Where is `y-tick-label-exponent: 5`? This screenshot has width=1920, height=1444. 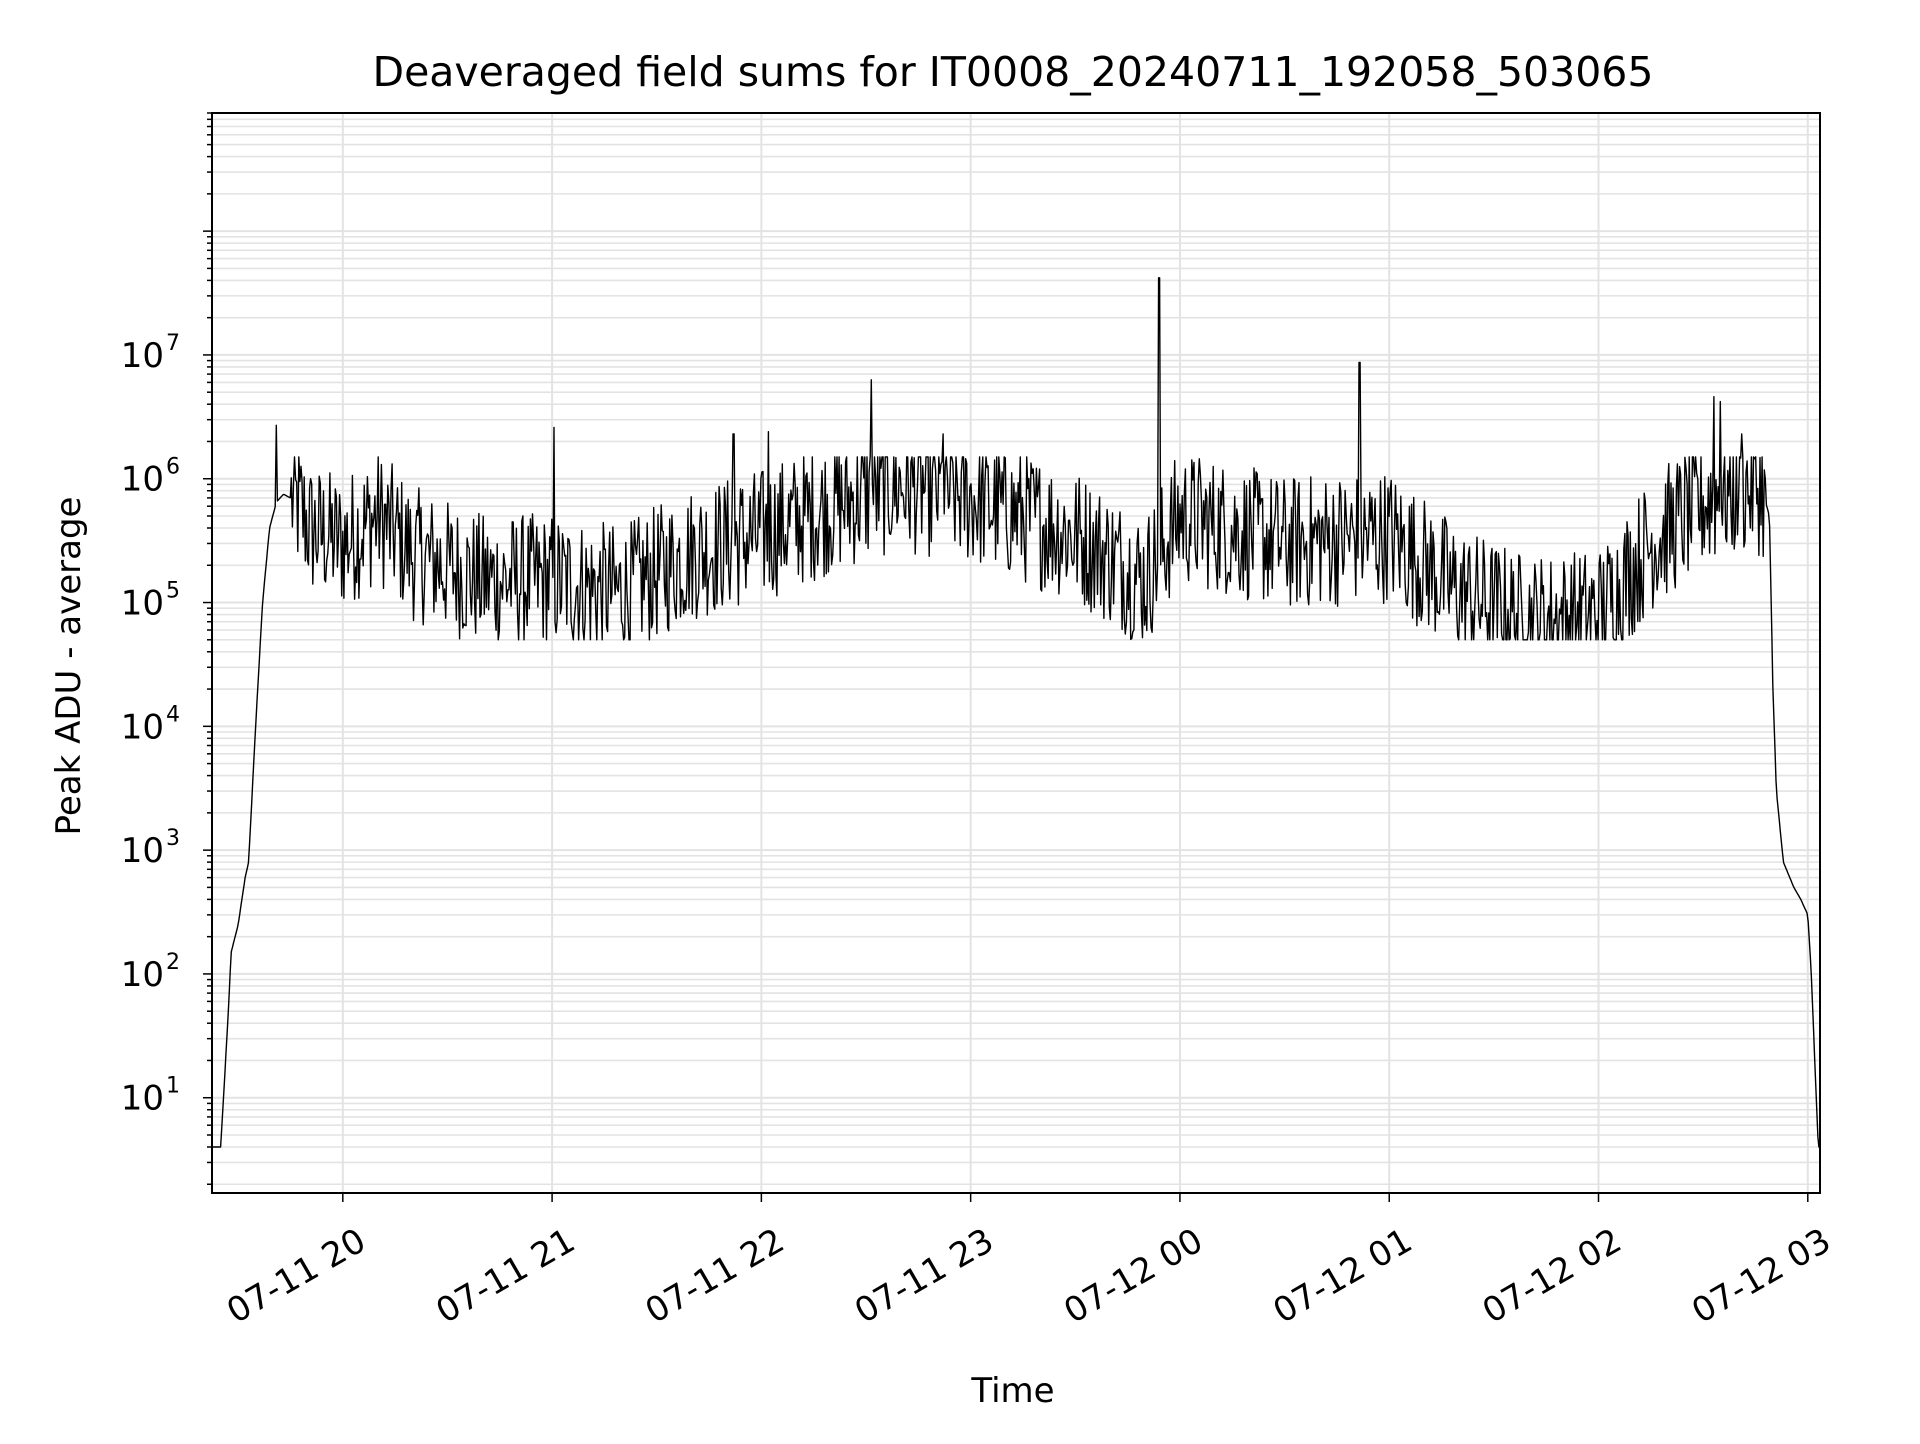
y-tick-label-exponent: 5 is located at coordinates (173, 591).